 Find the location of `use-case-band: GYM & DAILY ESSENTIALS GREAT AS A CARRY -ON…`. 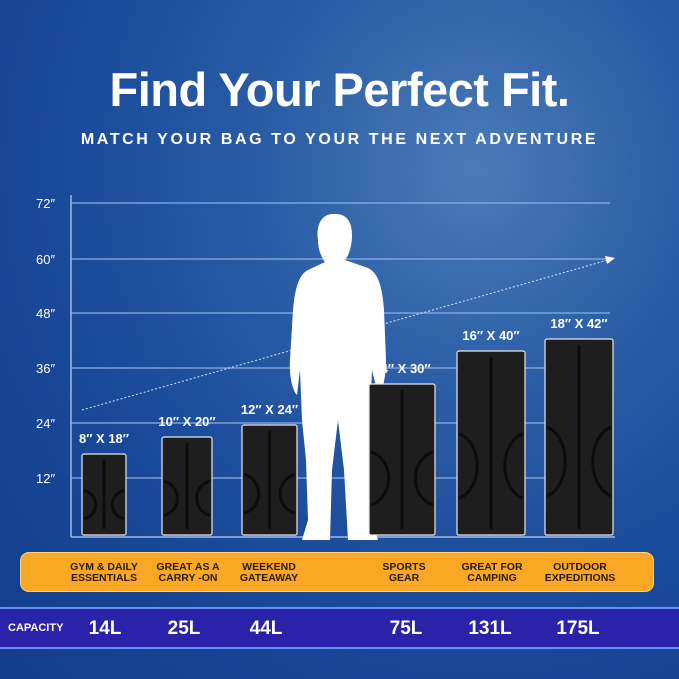

use-case-band: GYM & DAILY ESSENTIALS GREAT AS A CARRY -ON… is located at coordinates (337, 572).